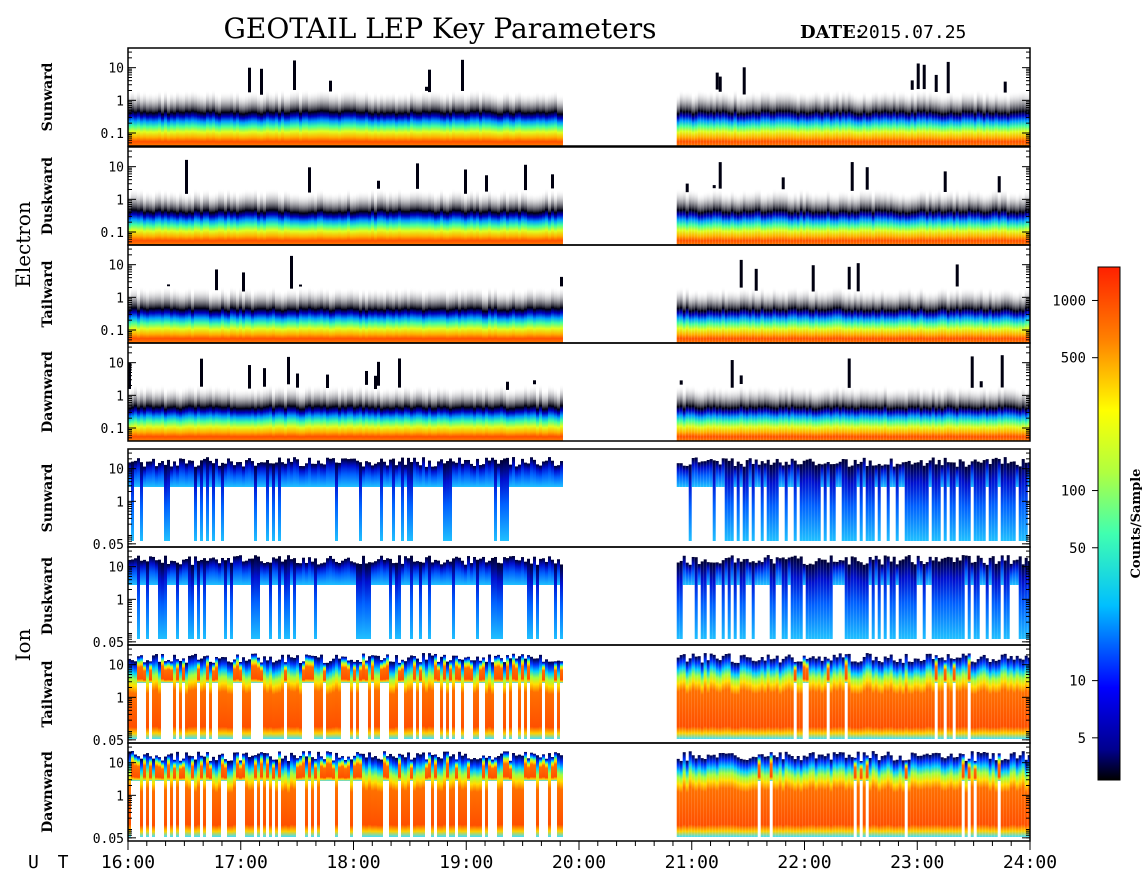 Image resolution: width=1142 pixels, height=880 pixels. Describe the element at coordinates (692, 862) in the screenshot. I see `xtick-label: 21:00` at that location.